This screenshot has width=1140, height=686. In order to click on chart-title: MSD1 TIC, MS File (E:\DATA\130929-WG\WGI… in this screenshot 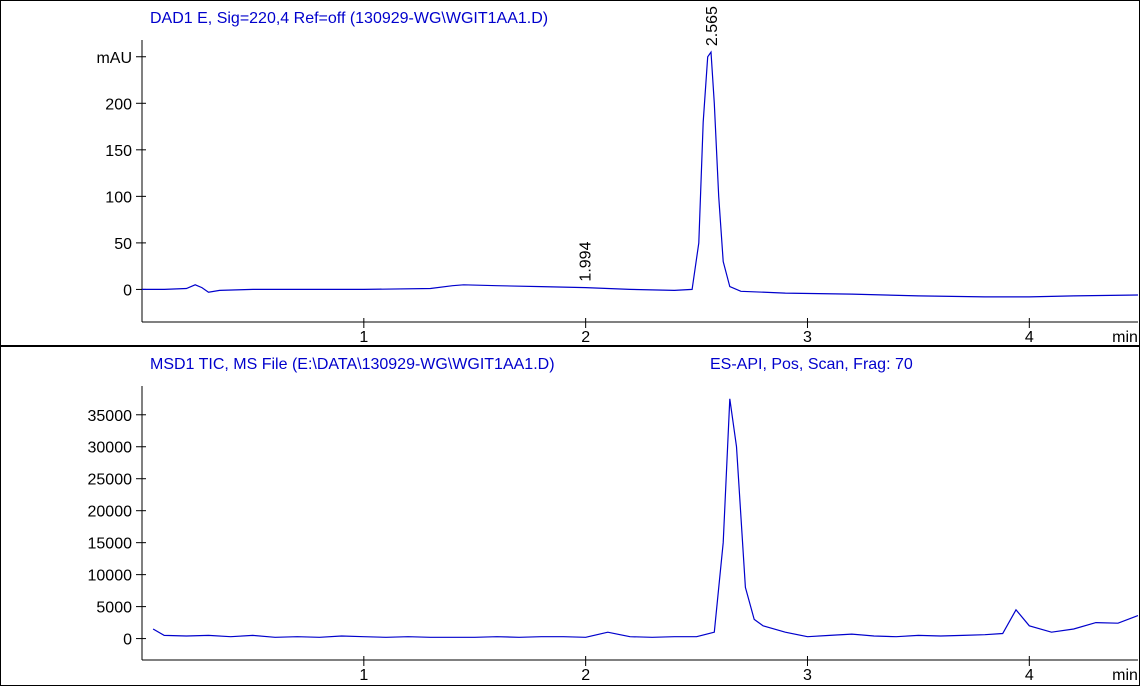, I will do `click(352, 364)`.